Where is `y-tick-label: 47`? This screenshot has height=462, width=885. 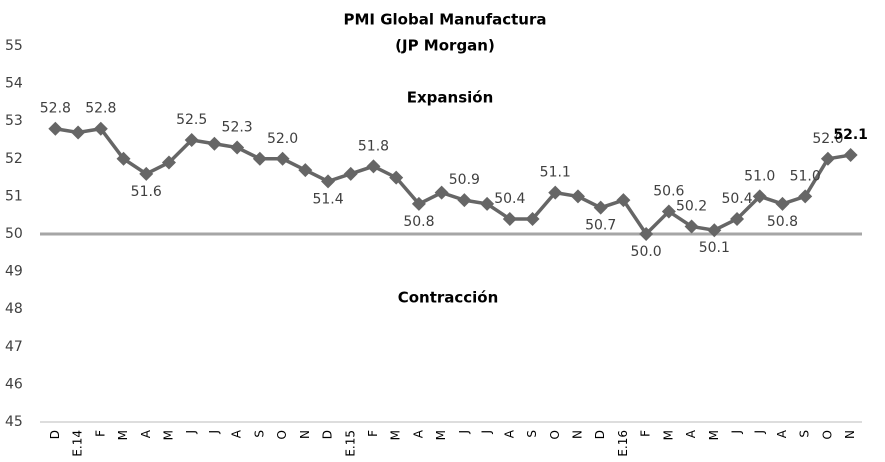
y-tick-label: 47 is located at coordinates (14, 347).